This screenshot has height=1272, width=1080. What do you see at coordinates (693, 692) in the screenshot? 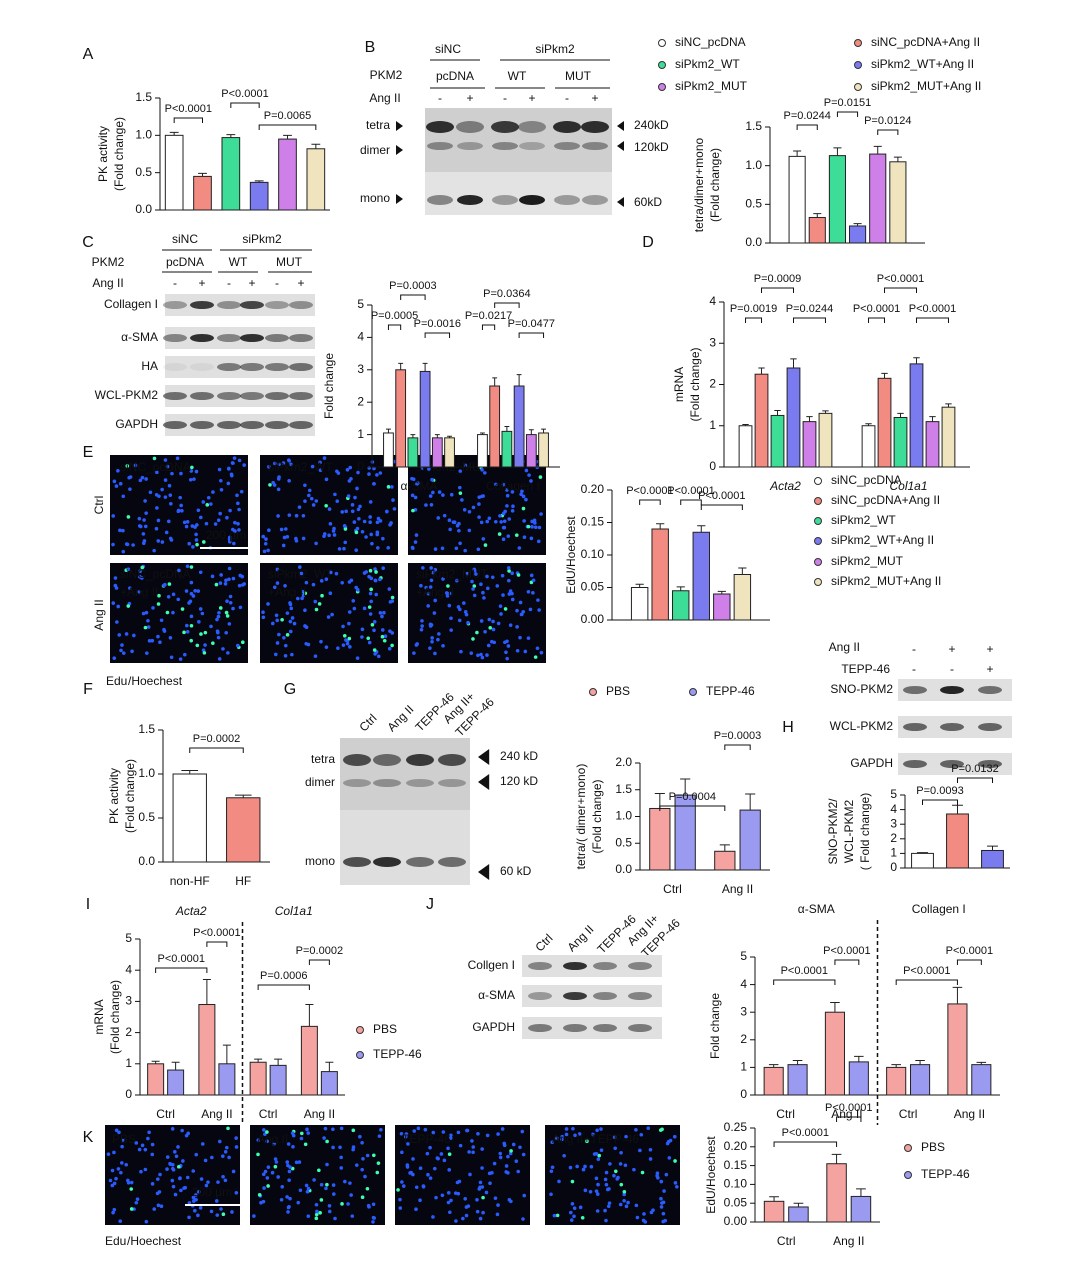
I see `legend-marker` at bounding box center [693, 692].